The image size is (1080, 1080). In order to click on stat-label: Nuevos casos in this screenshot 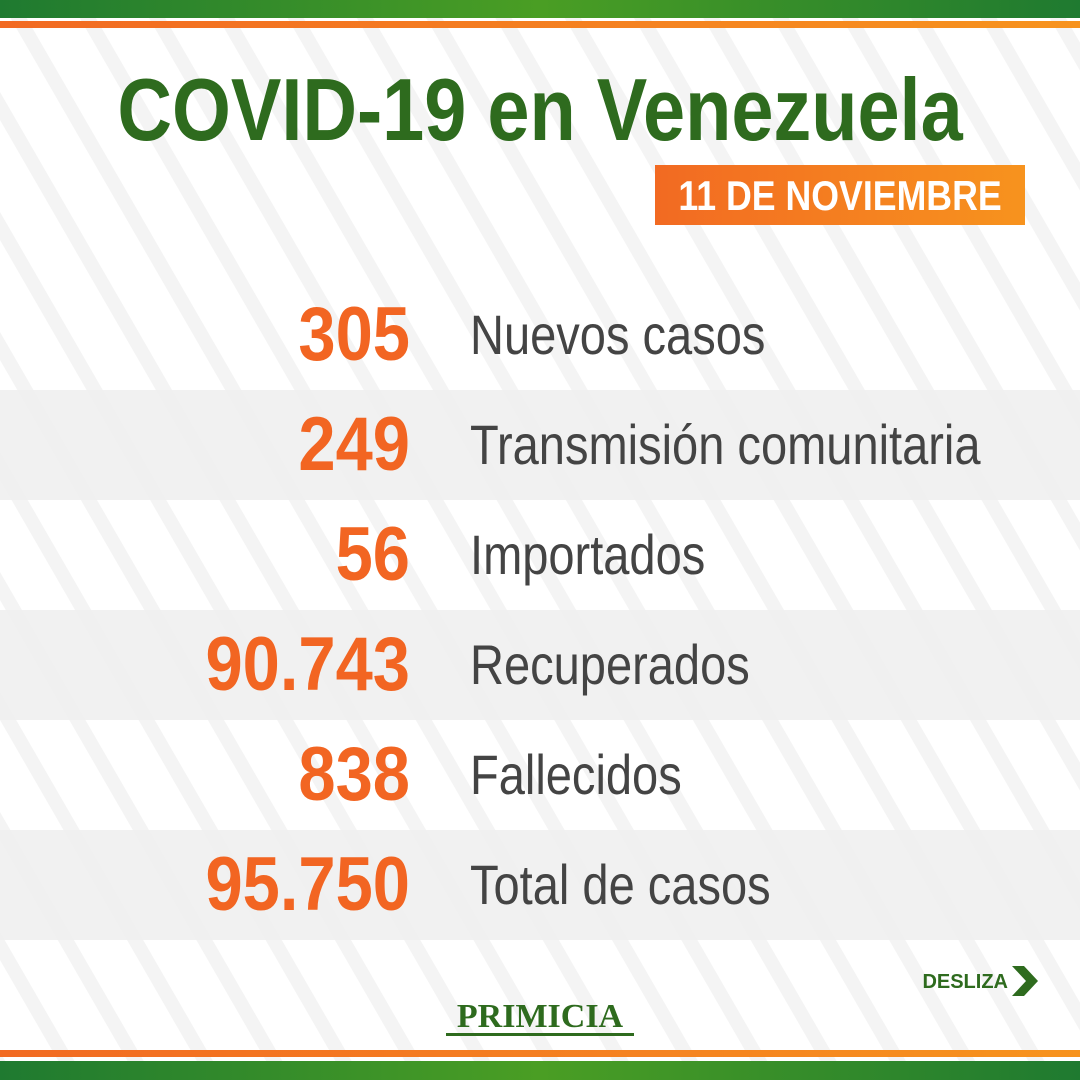, I will do `click(617, 334)`.